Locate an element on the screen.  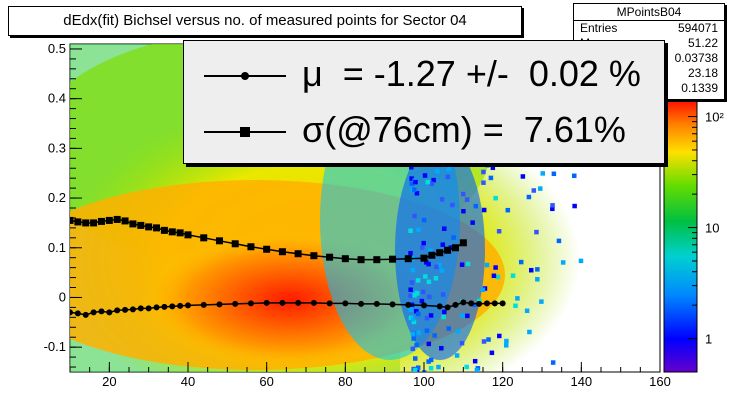
y-tick-label: 0.3 is located at coordinates (57, 147).